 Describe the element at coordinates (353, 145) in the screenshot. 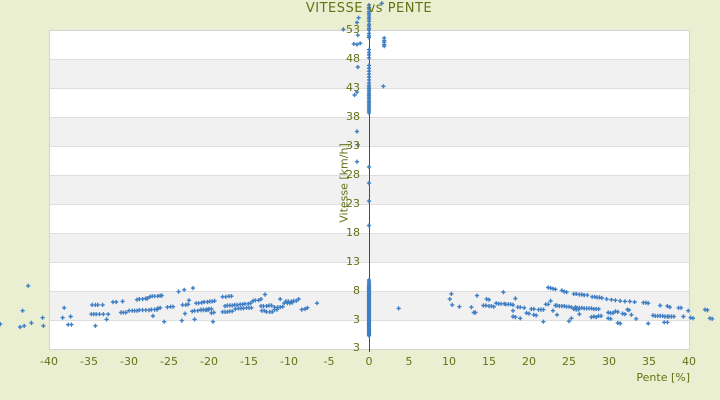

I see `y-tick-label: 33` at that location.